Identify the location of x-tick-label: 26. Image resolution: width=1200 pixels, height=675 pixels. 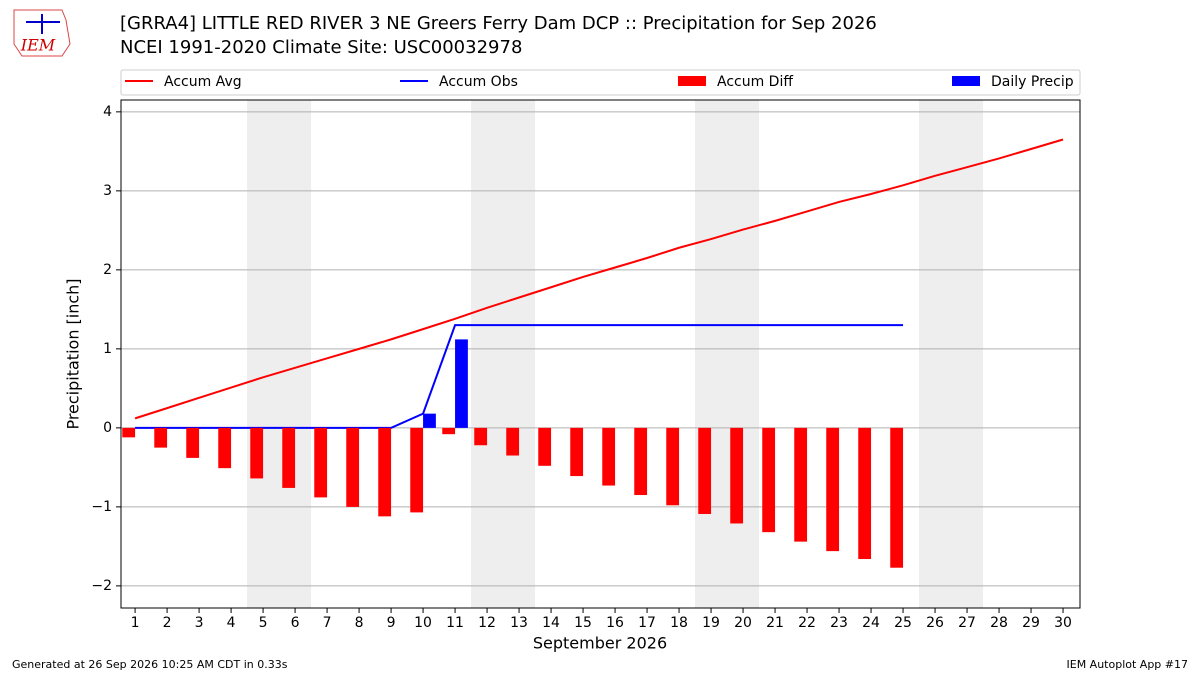
(935, 623).